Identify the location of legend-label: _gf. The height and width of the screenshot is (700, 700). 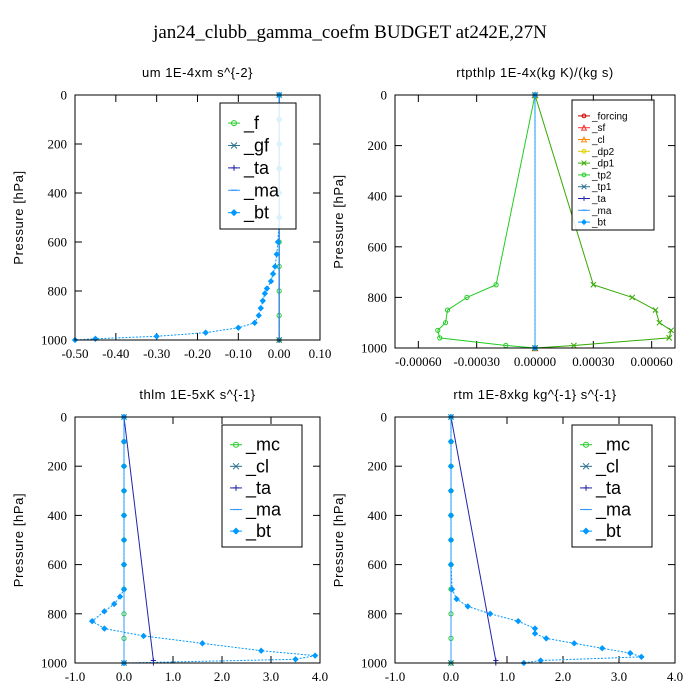
(256, 145).